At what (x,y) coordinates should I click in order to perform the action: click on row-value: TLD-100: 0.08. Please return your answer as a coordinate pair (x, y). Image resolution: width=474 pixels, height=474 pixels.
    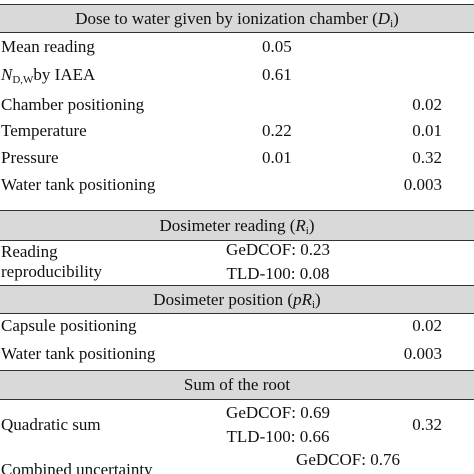
    Looking at the image, I should click on (278, 273).